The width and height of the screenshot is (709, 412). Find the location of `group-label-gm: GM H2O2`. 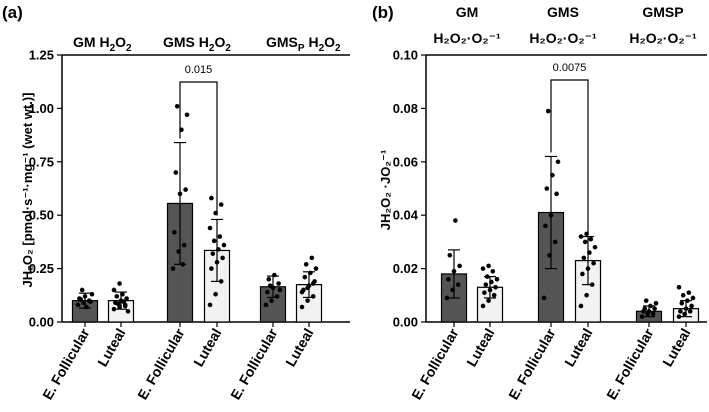

group-label-gm: GM H2O2 is located at coordinates (102, 44).